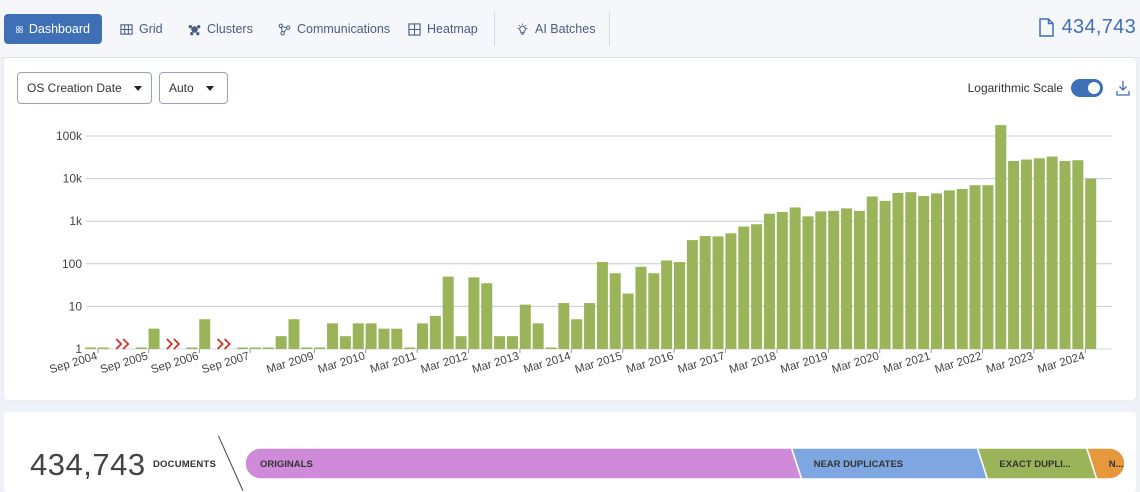  What do you see at coordinates (443, 29) in the screenshot?
I see `tab-heatmap: Heatmap` at bounding box center [443, 29].